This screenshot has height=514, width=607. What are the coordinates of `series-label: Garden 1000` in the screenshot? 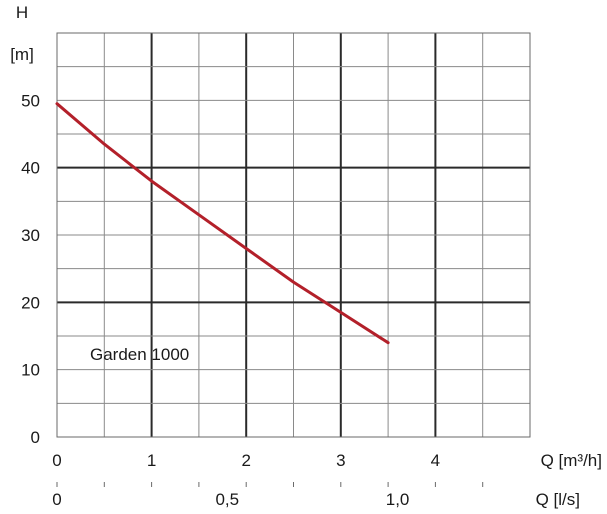 It's located at (139, 354).